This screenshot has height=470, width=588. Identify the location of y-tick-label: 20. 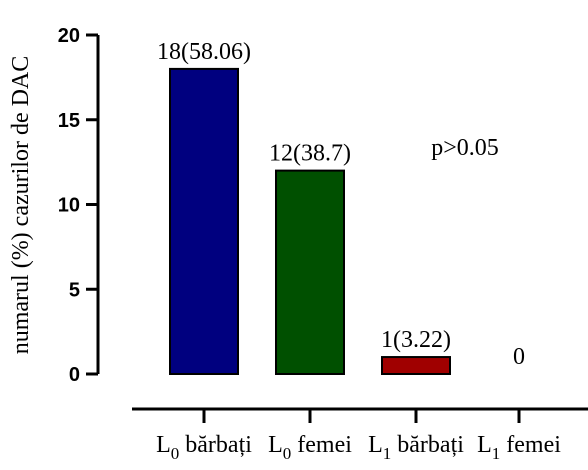
(69, 36).